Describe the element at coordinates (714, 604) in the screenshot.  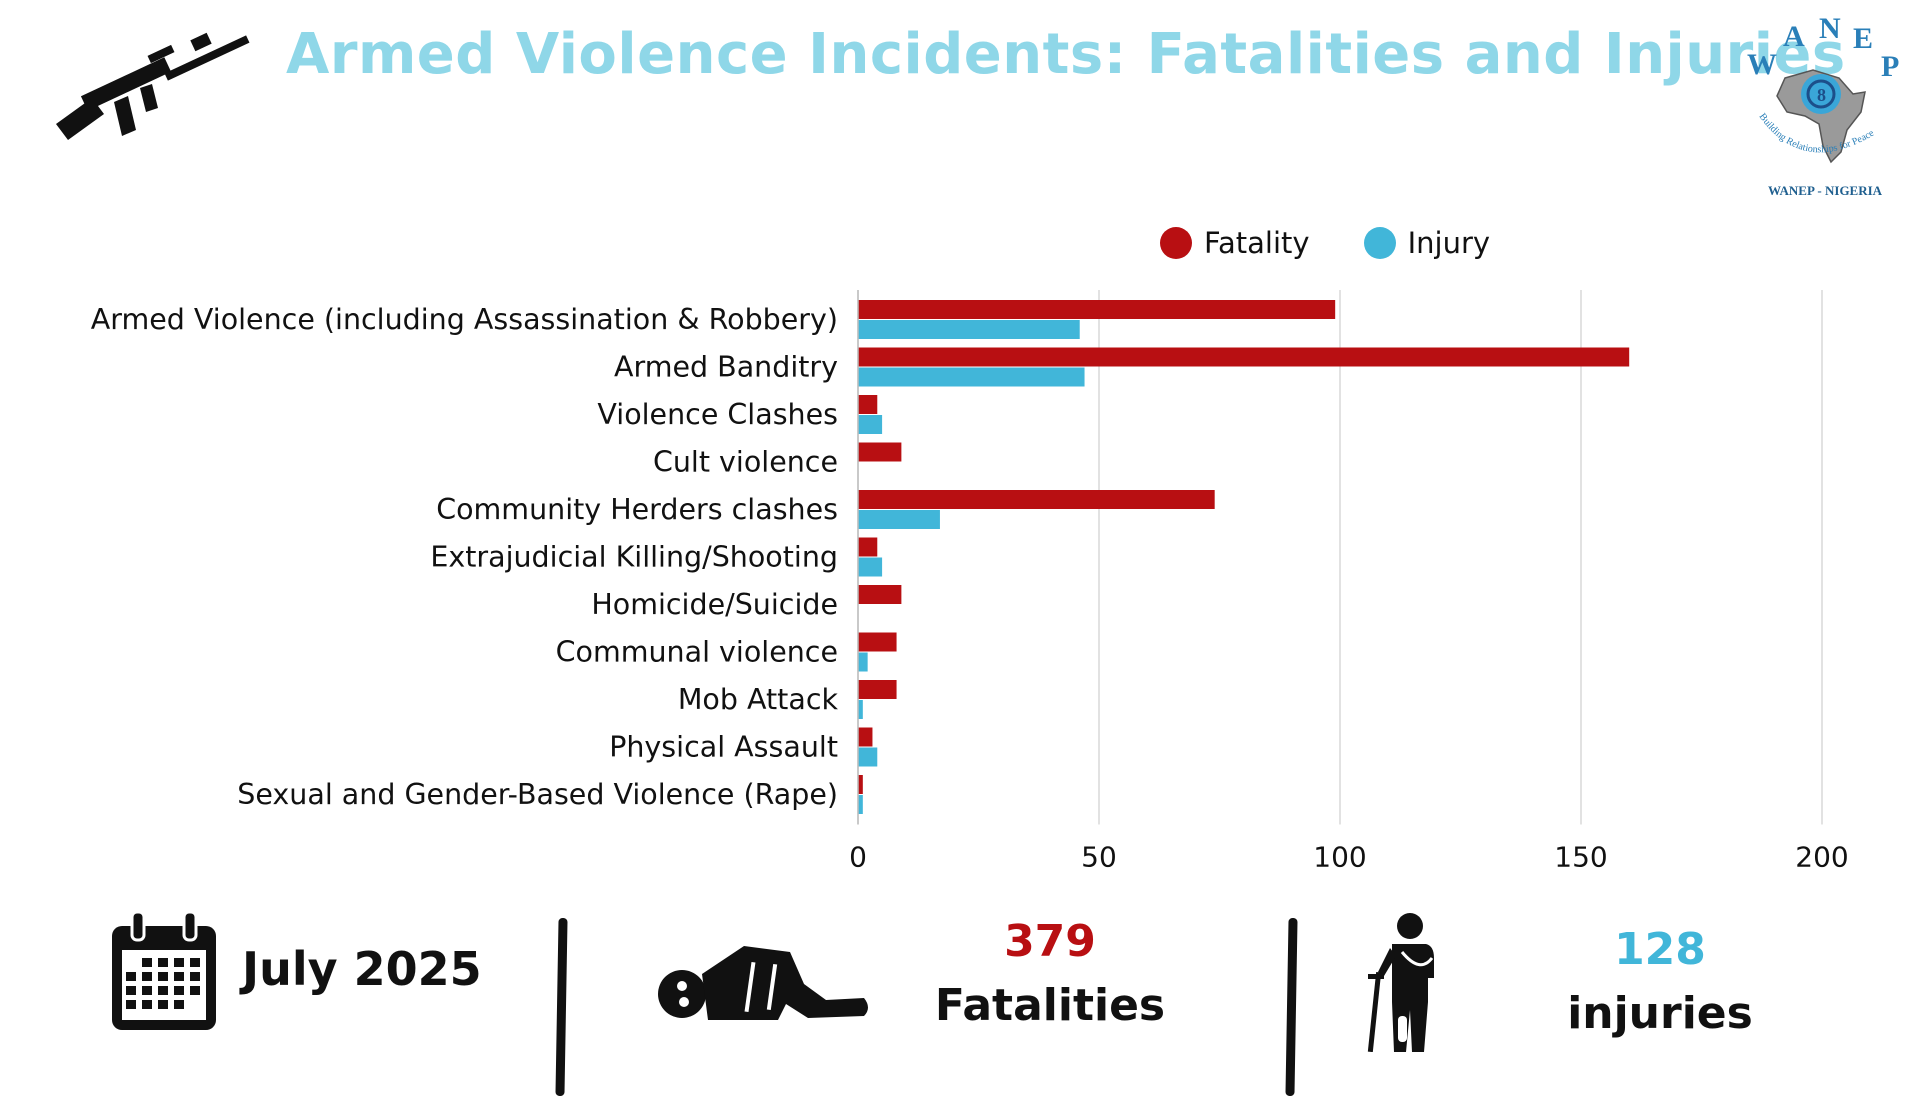
I see `category-label: Homicide/Suicide` at that location.